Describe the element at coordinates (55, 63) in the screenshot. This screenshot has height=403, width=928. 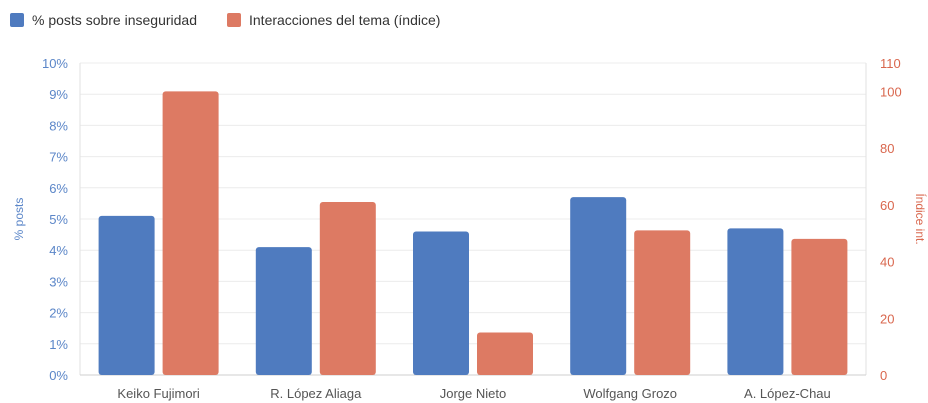
I see `left-tick-label: 10%` at that location.